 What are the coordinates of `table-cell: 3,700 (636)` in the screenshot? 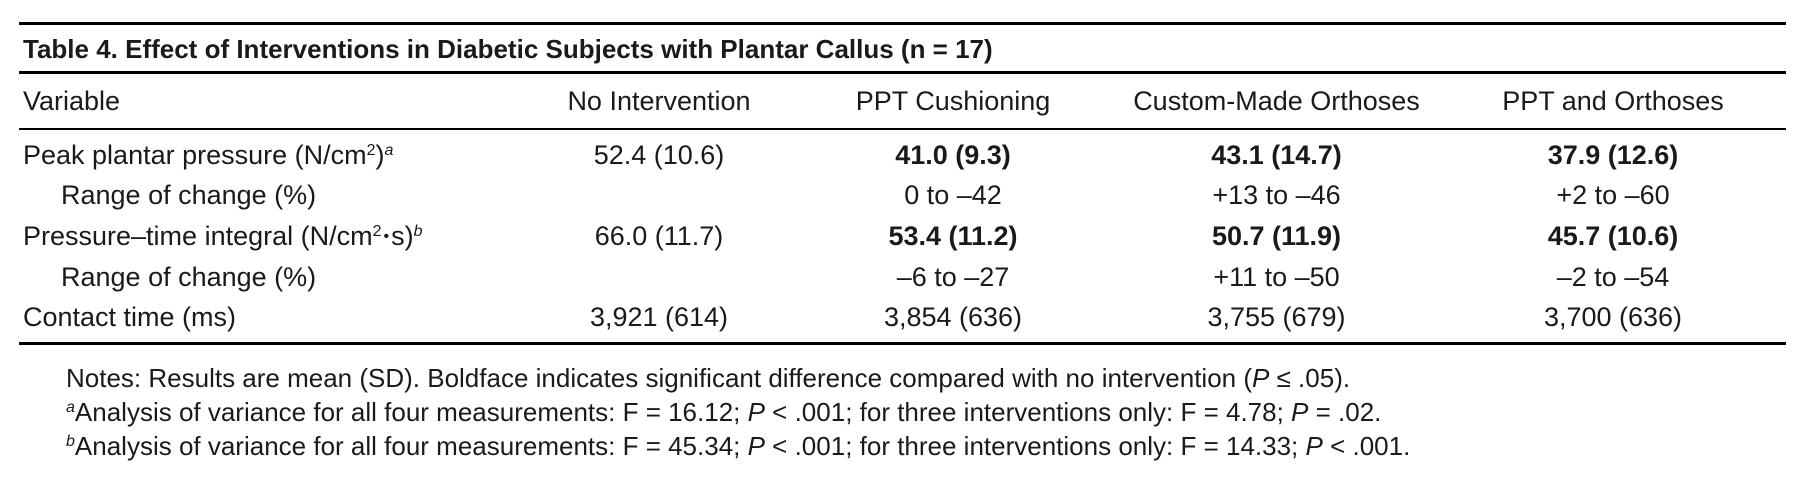 It's located at (1613, 317).